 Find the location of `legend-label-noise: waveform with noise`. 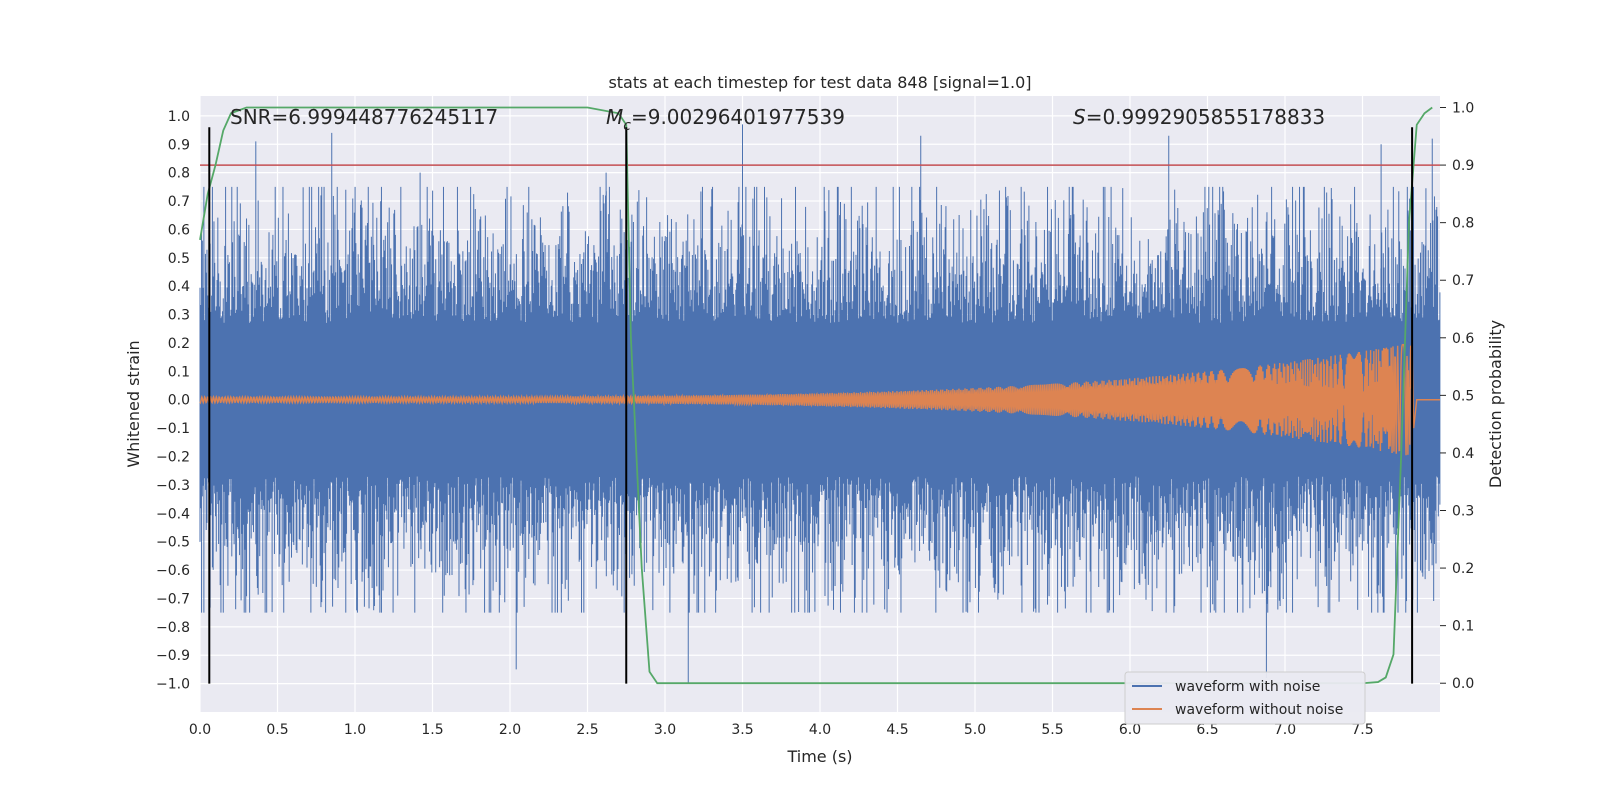

legend-label-noise: waveform with noise is located at coordinates (1247, 687).